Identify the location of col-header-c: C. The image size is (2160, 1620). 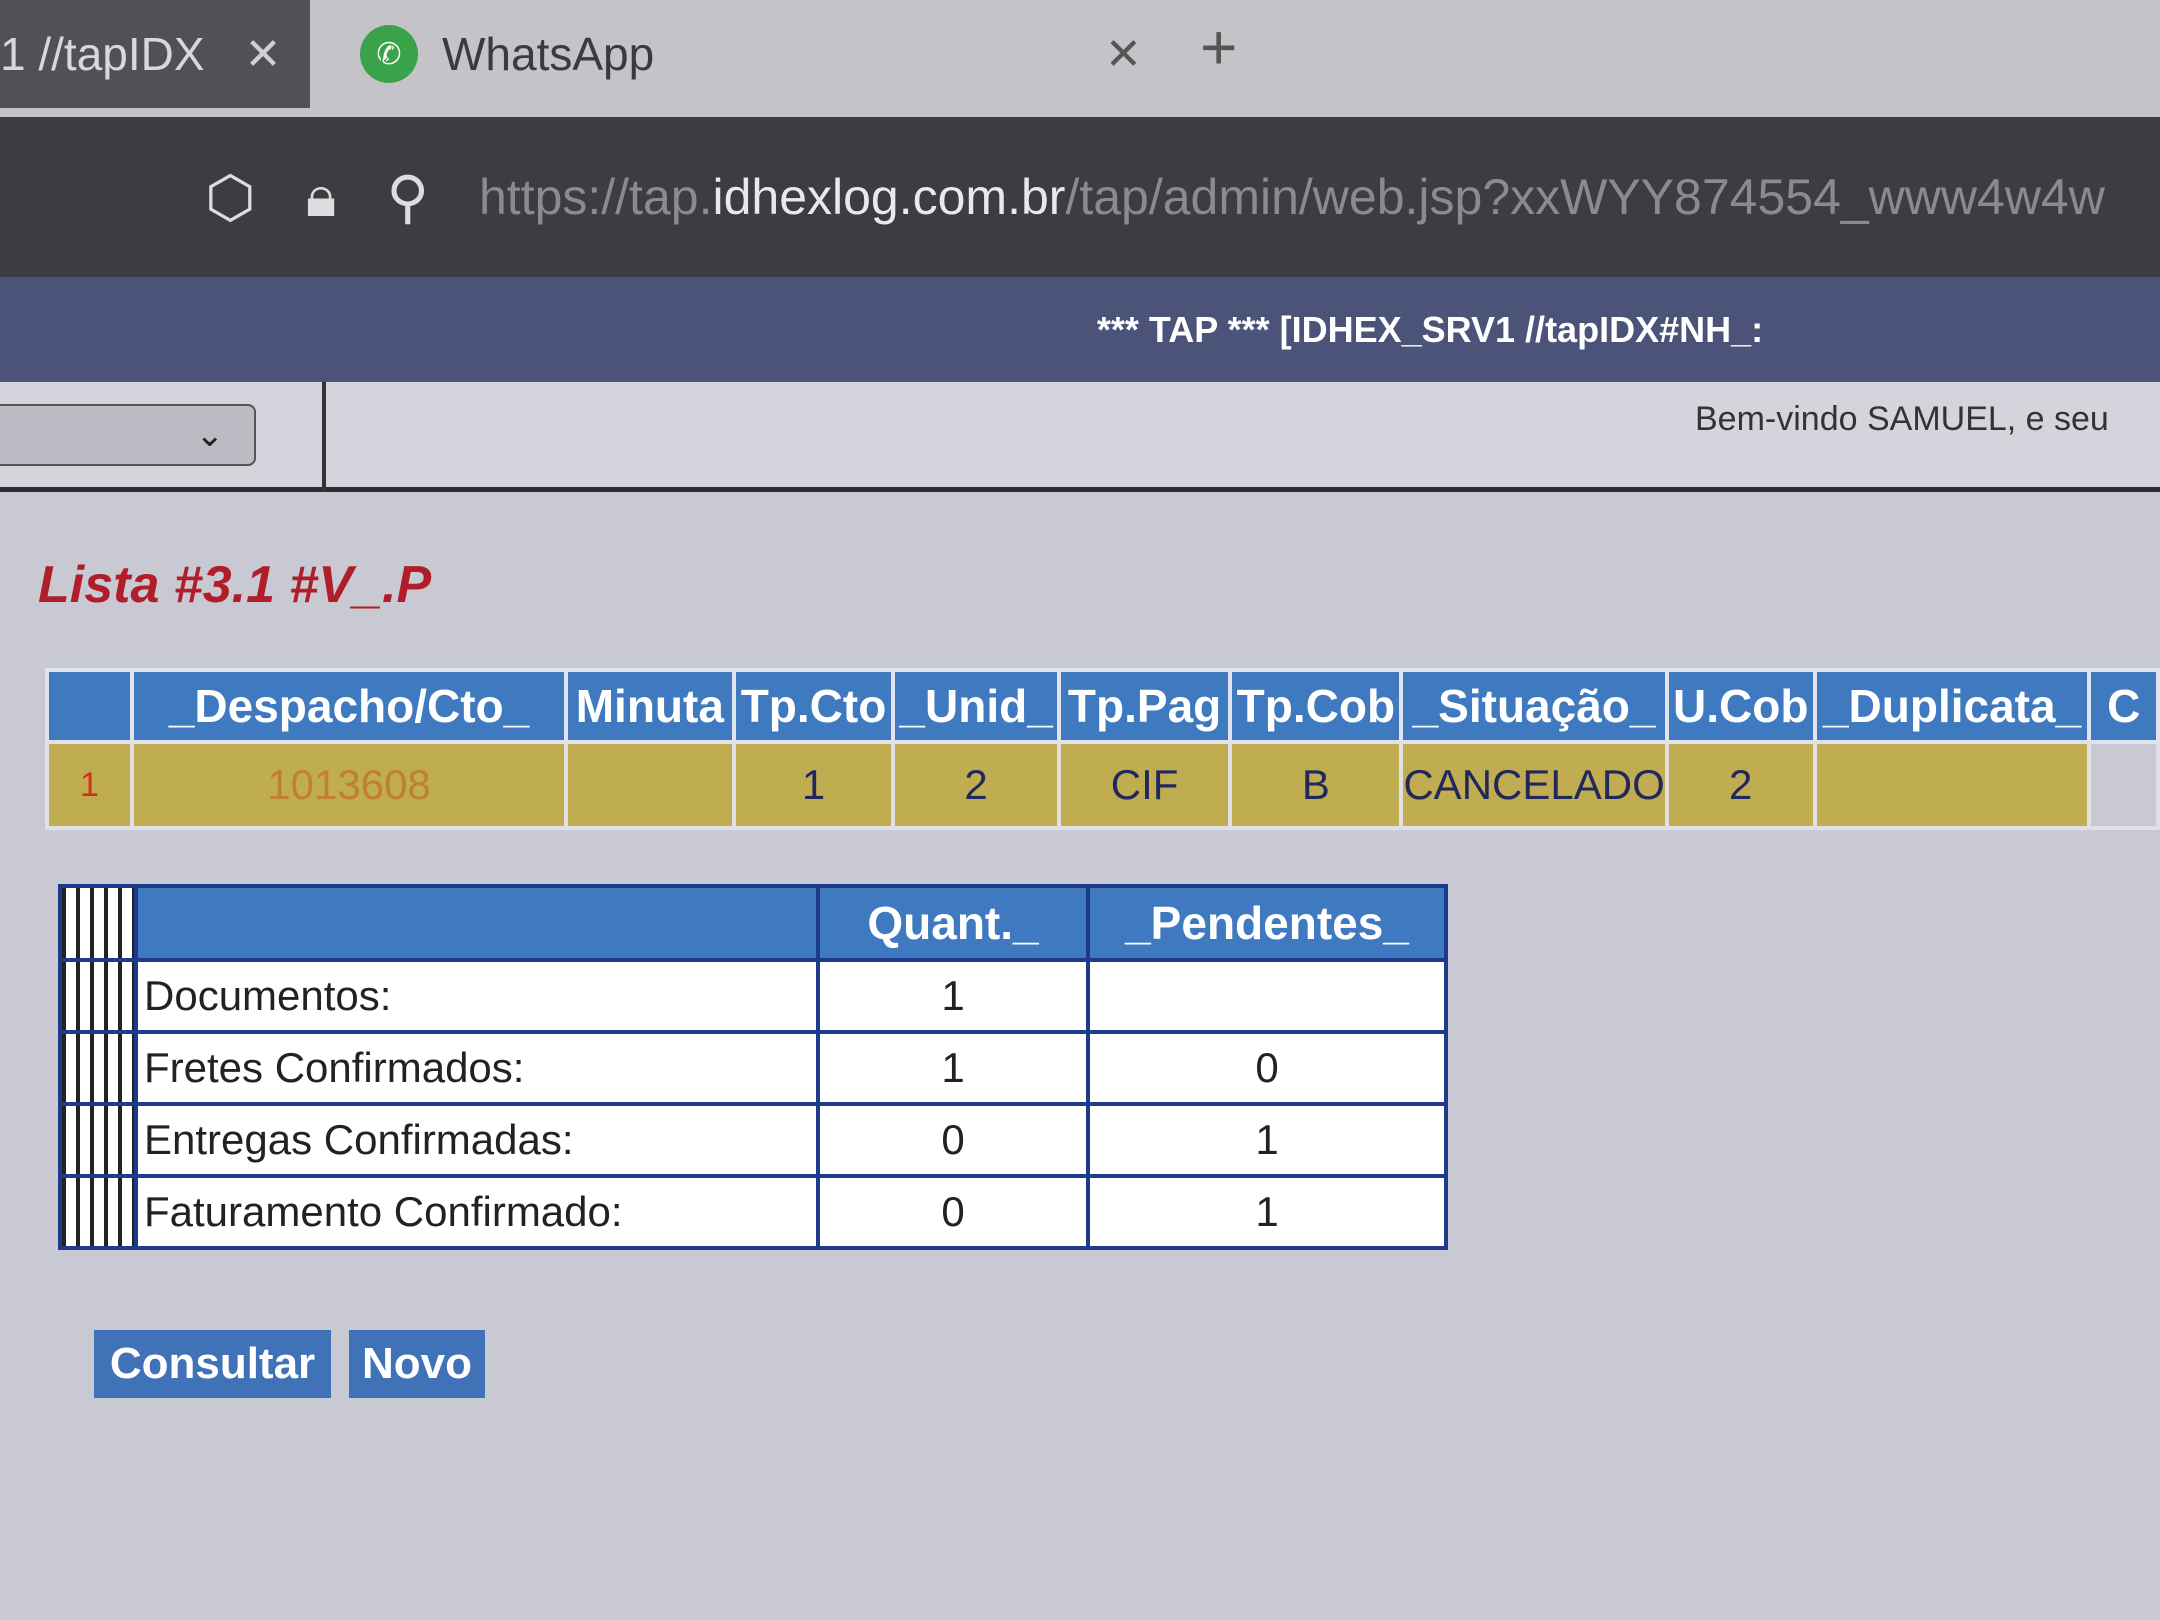
(2123, 706).